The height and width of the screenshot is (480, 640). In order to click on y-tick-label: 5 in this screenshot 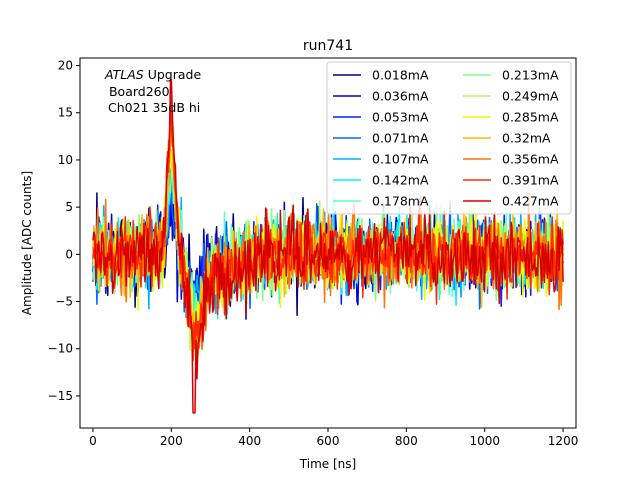, I will do `click(69, 207)`.